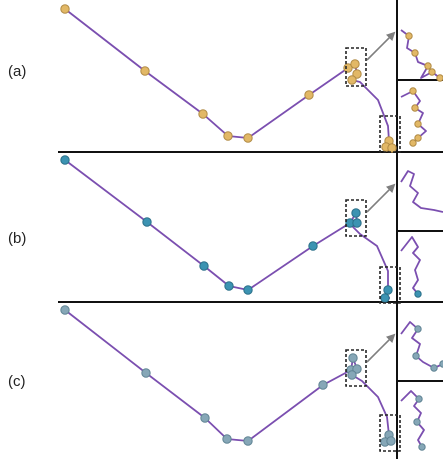 The width and height of the screenshot is (443, 459). What do you see at coordinates (17, 71) in the screenshot?
I see `panel-label: (a)` at bounding box center [17, 71].